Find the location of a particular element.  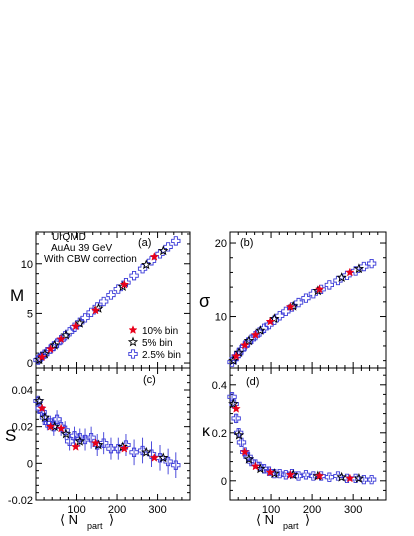

panel-d-frame is located at coordinates (308, 434).